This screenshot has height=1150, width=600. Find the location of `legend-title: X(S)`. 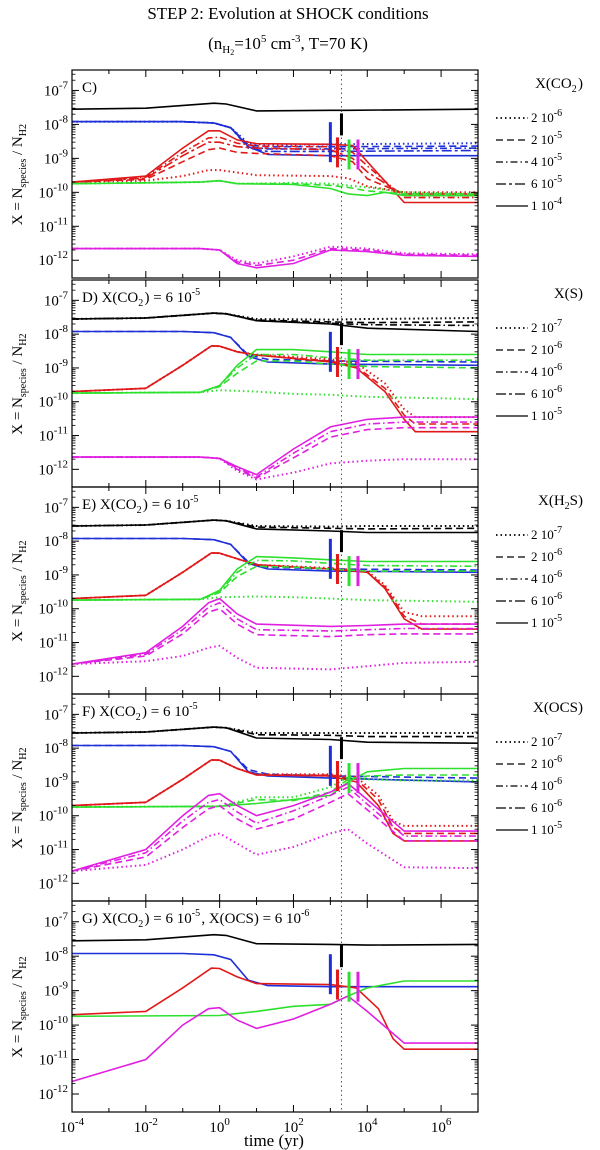

legend-title: X(S) is located at coordinates (568, 294).